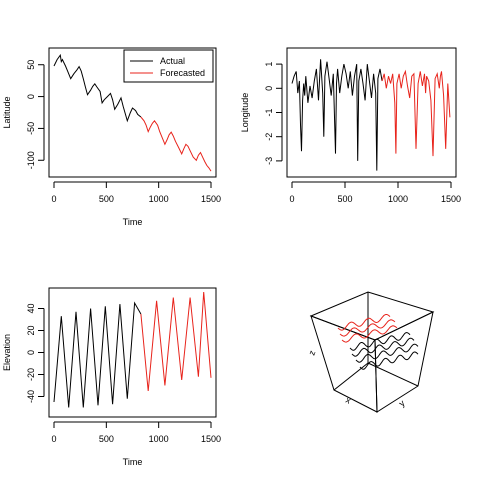 The image size is (480, 480). Describe the element at coordinates (402, 403) in the screenshot. I see `3d-y-axis-label: y` at that location.